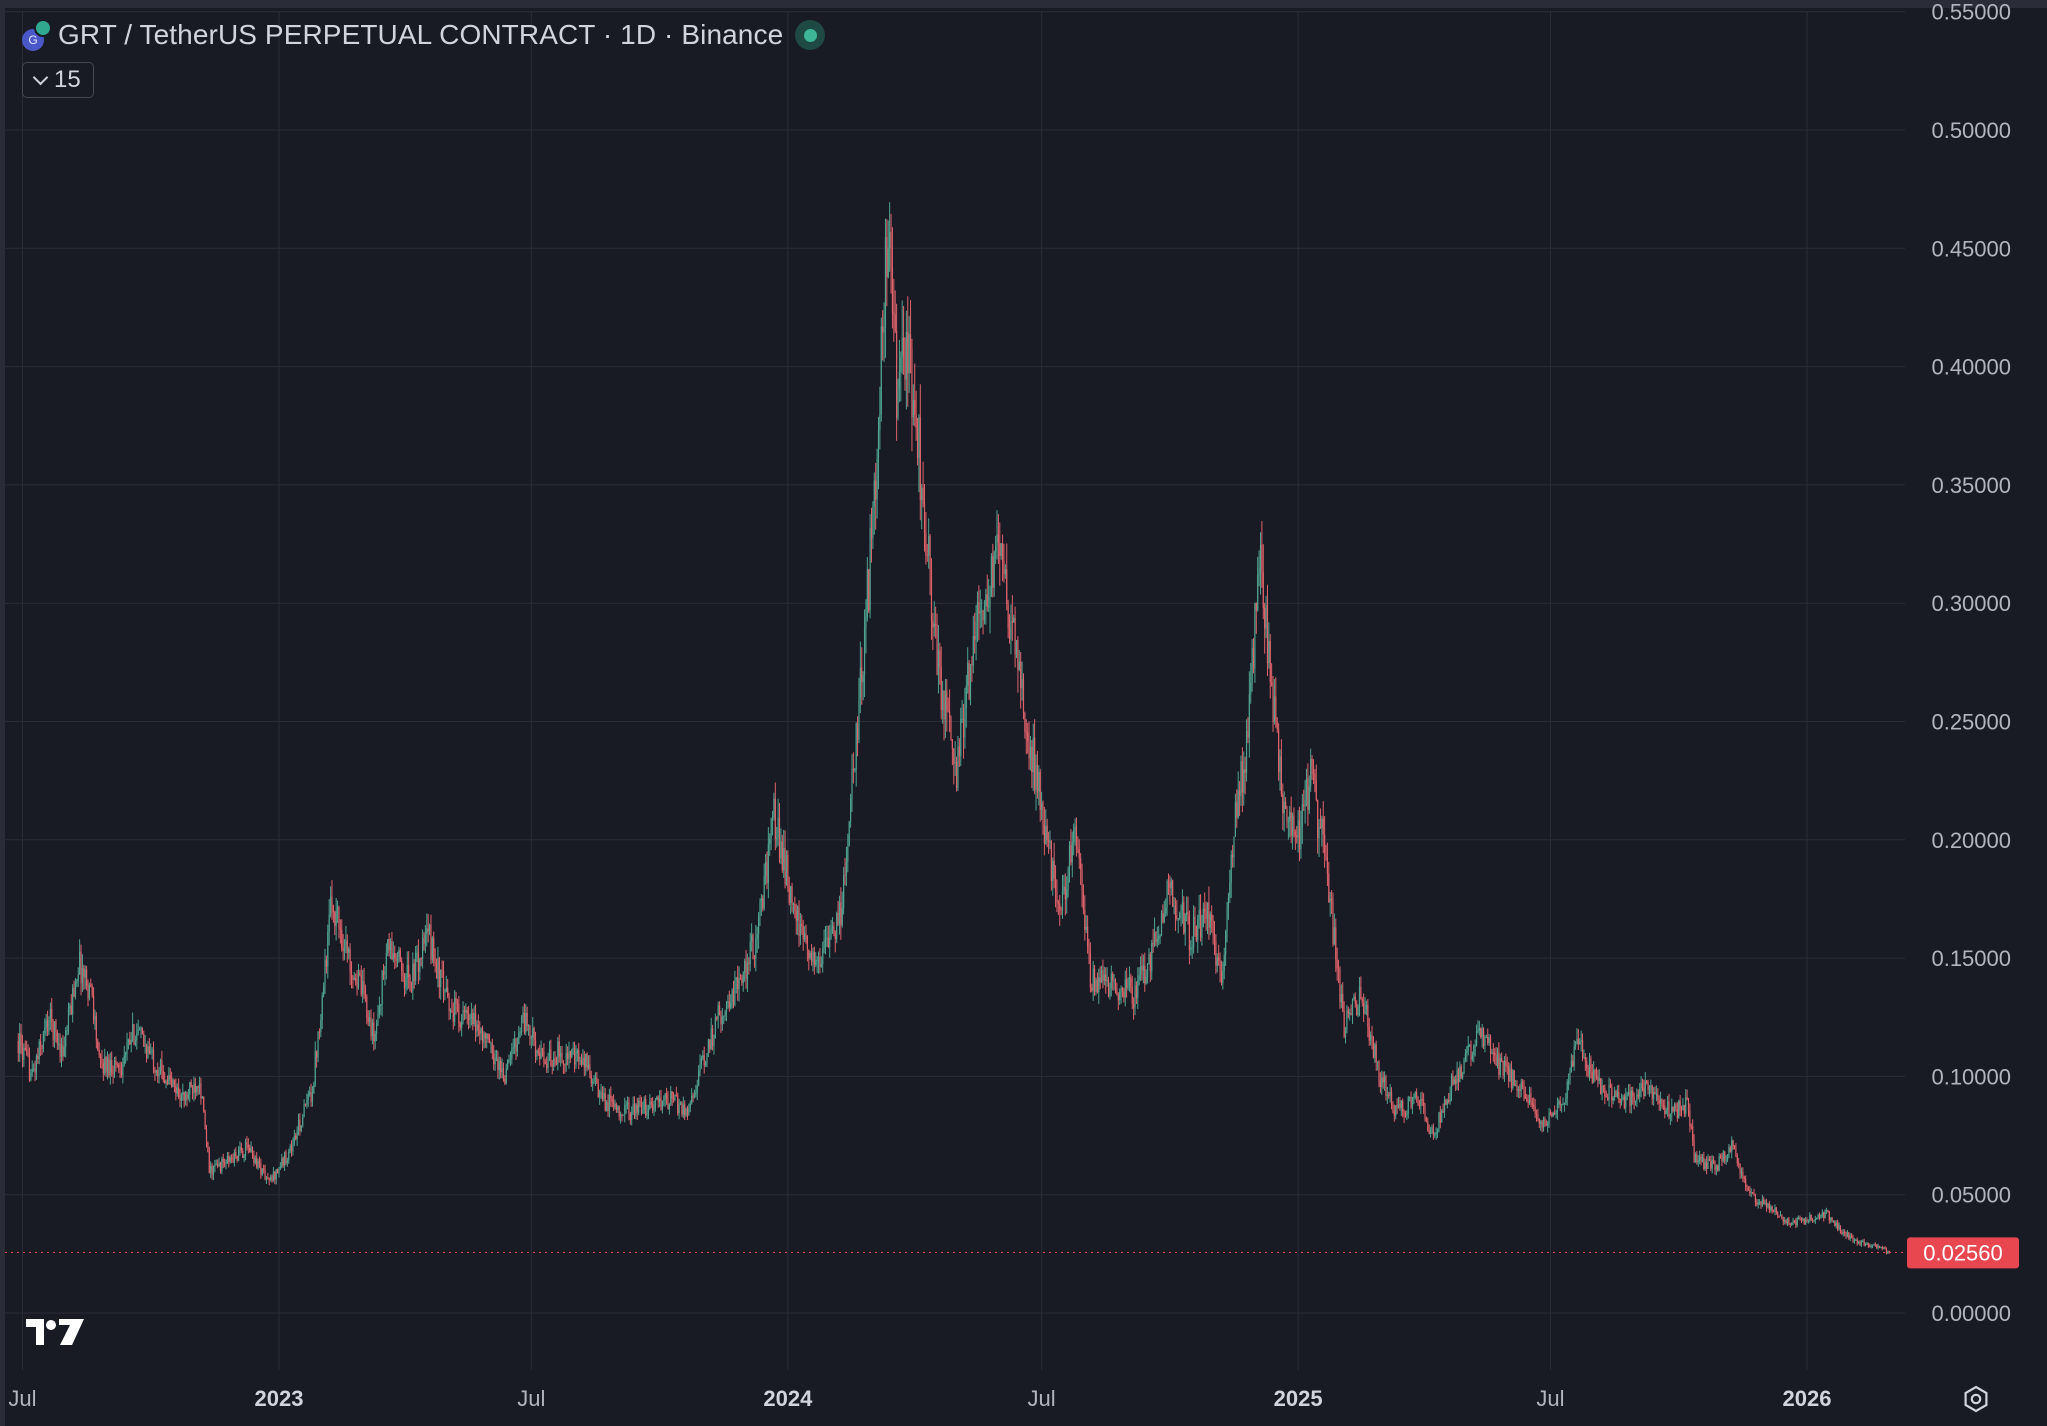  I want to click on settings-gear-icon, so click(1976, 1399).